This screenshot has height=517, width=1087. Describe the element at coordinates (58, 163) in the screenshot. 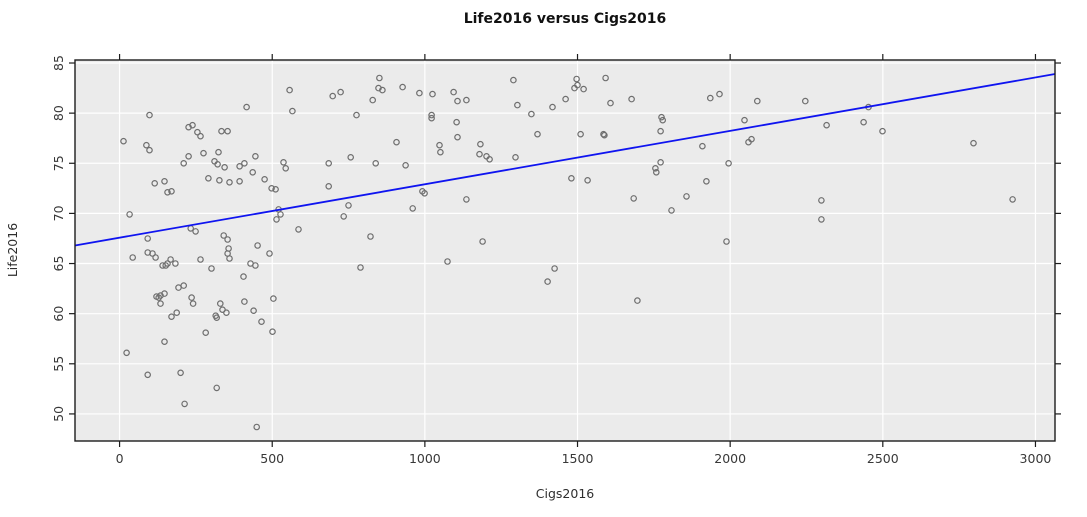

I see `y-tick-label: 75` at that location.